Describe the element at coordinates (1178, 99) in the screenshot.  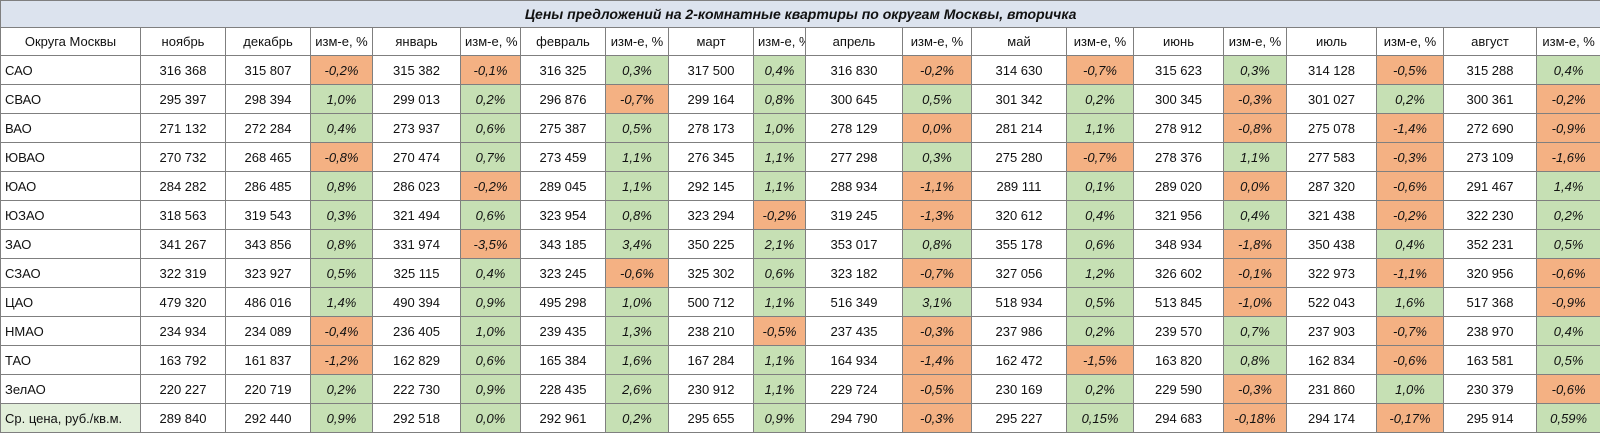
I see `price-cell: 300 345` at that location.